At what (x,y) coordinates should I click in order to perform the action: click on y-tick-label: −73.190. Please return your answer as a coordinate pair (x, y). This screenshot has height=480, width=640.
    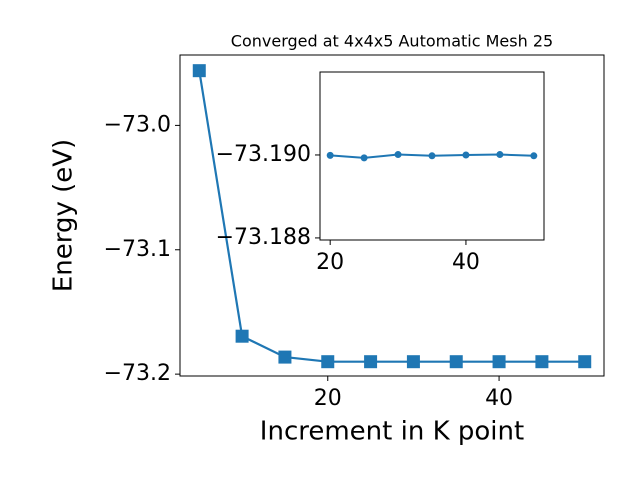
    Looking at the image, I should click on (263, 154).